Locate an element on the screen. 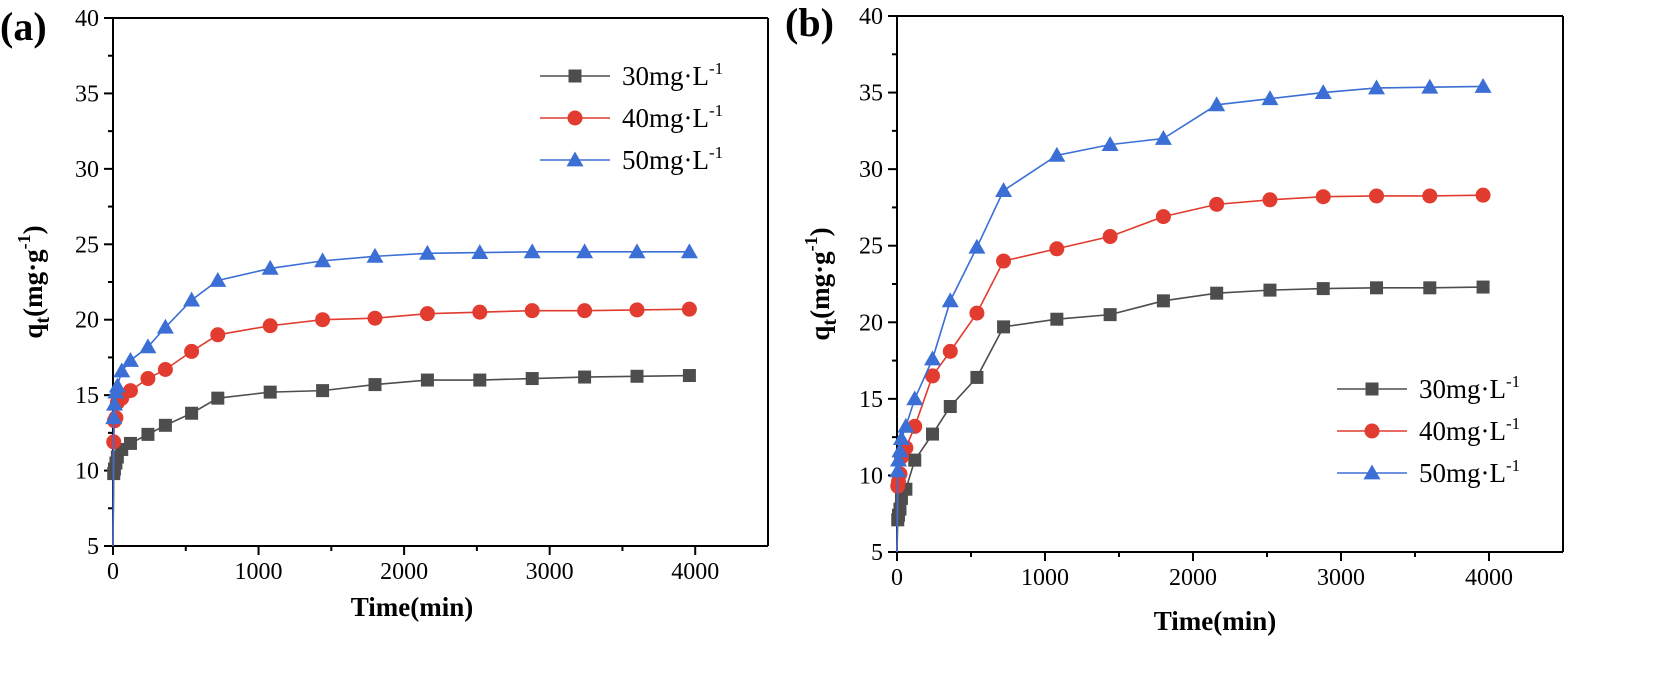  series-line is located at coordinates (401, 427).